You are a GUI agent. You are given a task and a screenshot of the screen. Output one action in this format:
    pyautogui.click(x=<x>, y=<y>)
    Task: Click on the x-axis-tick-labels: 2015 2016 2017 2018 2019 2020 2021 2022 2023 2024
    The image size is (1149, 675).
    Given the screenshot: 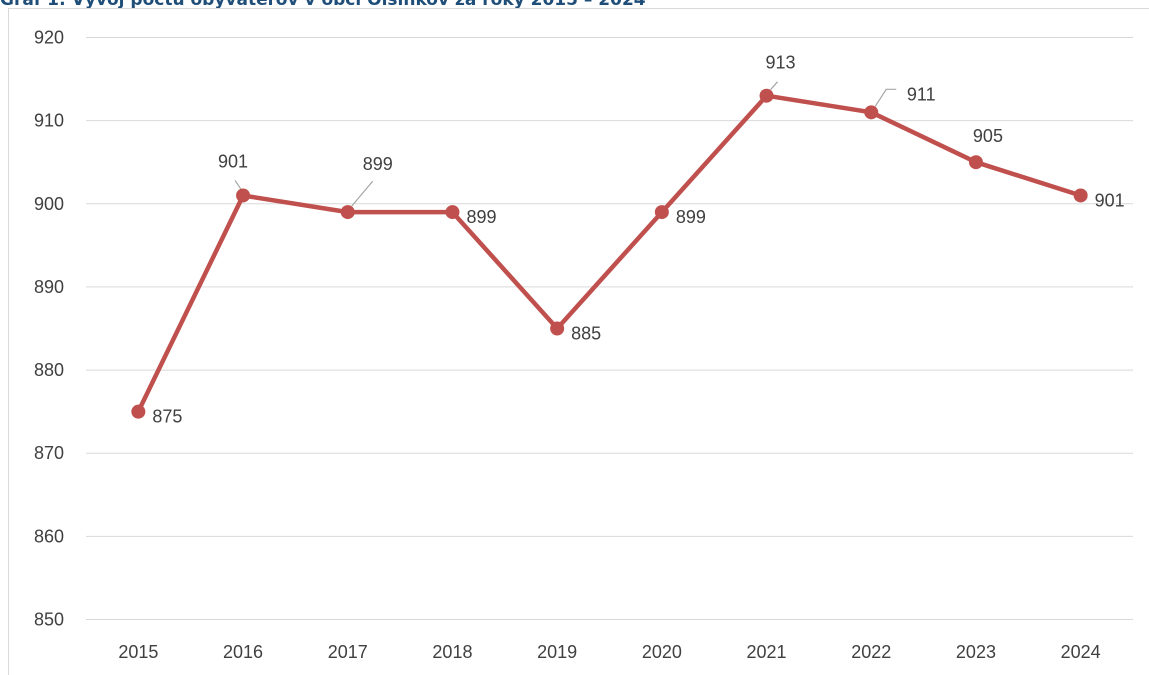 What is the action you would take?
    pyautogui.click(x=609, y=652)
    